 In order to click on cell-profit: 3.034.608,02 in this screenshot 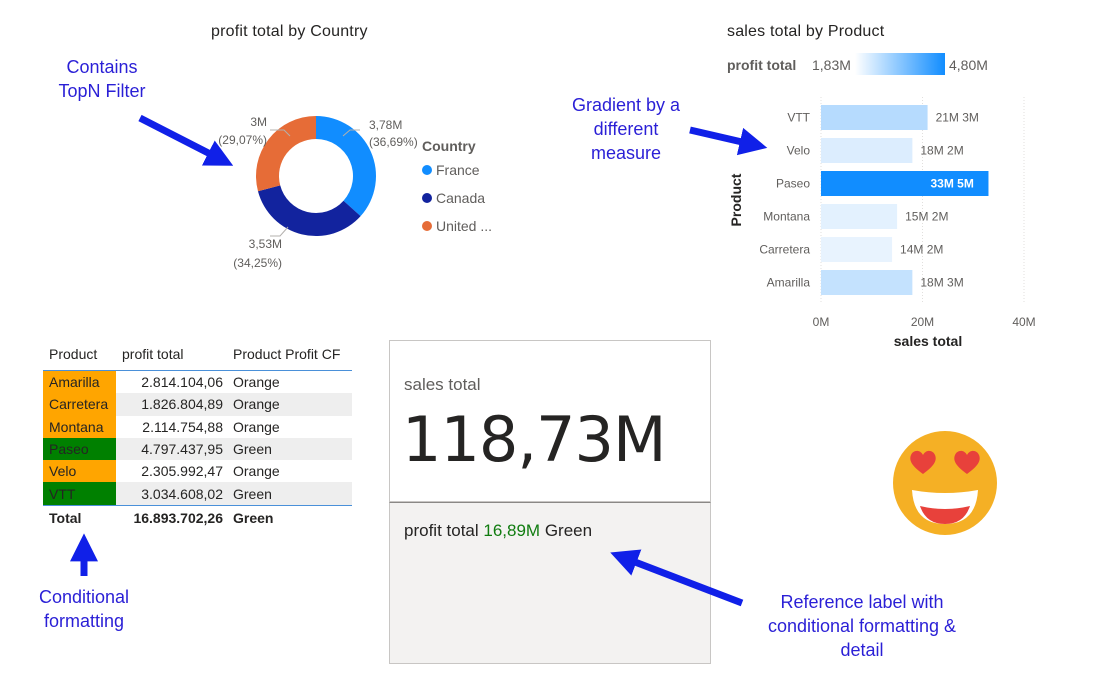, I will do `click(182, 493)`.